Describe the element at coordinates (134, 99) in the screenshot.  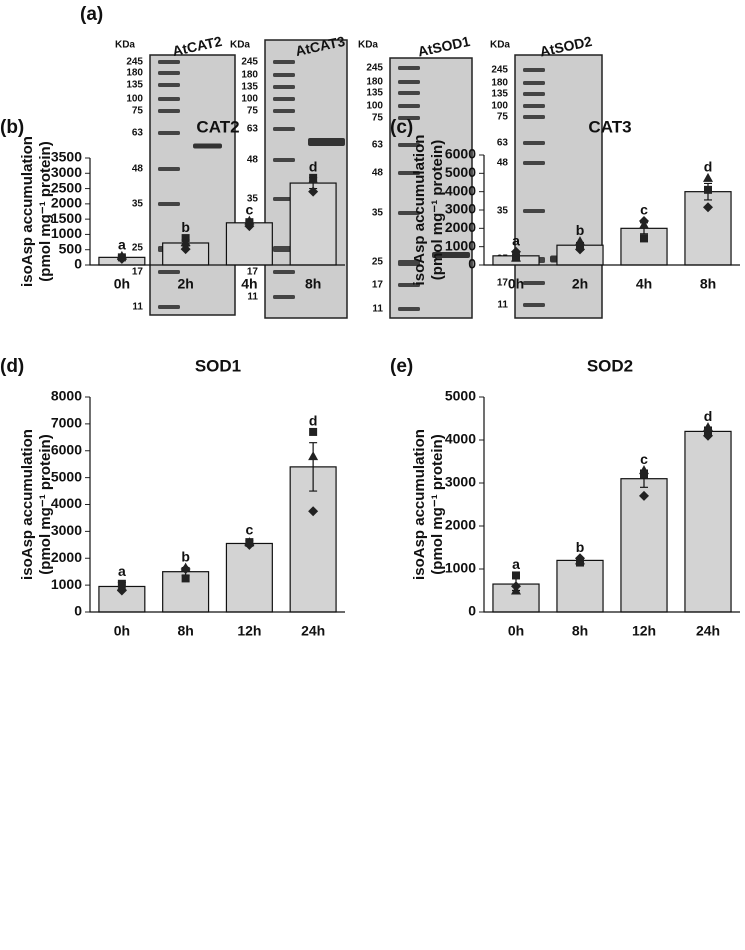
I see `marker-label: 100` at that location.